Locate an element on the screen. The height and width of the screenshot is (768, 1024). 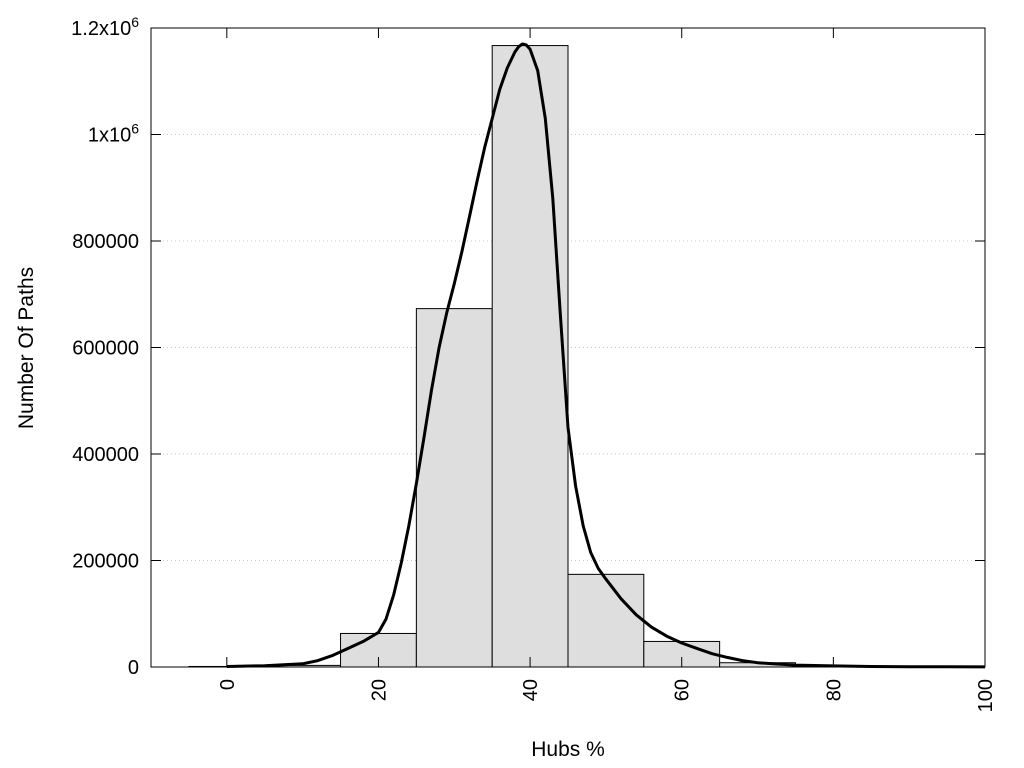
y-tick-label: 1x10⁶ is located at coordinates (113, 134).